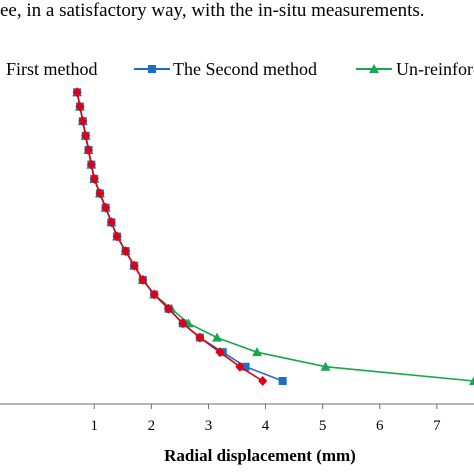 The height and width of the screenshot is (474, 474). What do you see at coordinates (209, 426) in the screenshot?
I see `x-tick-label: 3` at bounding box center [209, 426].